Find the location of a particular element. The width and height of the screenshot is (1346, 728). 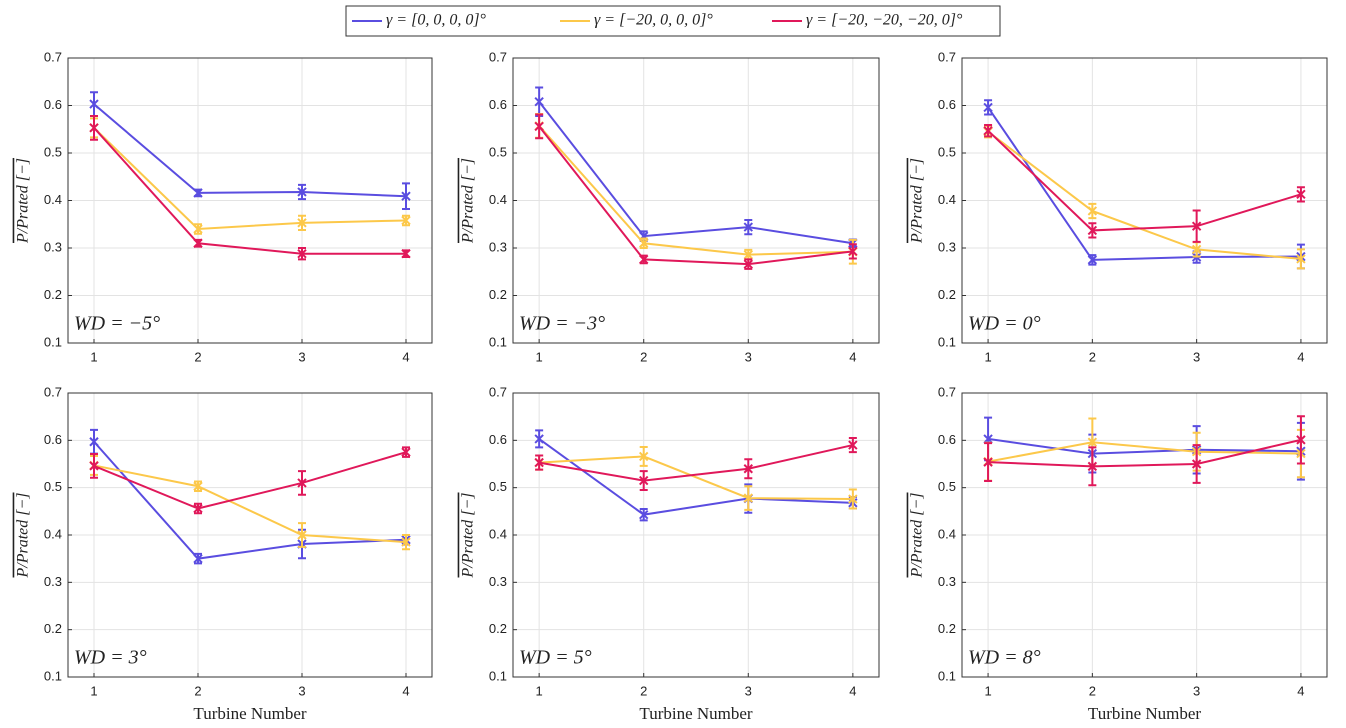

y-tick-label: 0.7 is located at coordinates (498, 56).